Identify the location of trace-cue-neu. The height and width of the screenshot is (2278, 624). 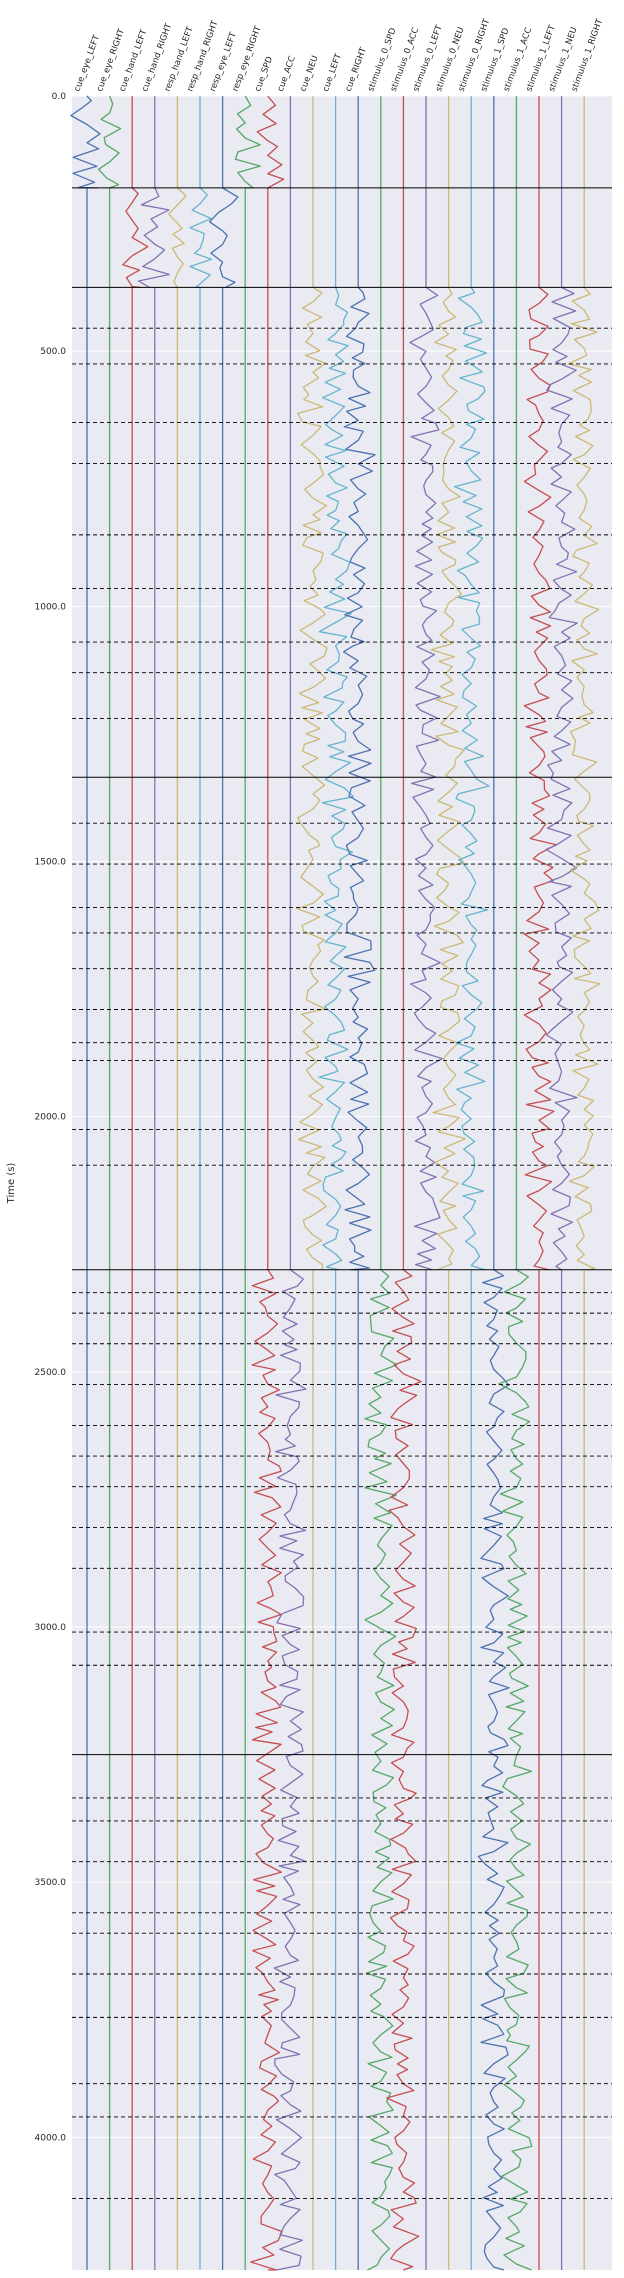
(312, 778).